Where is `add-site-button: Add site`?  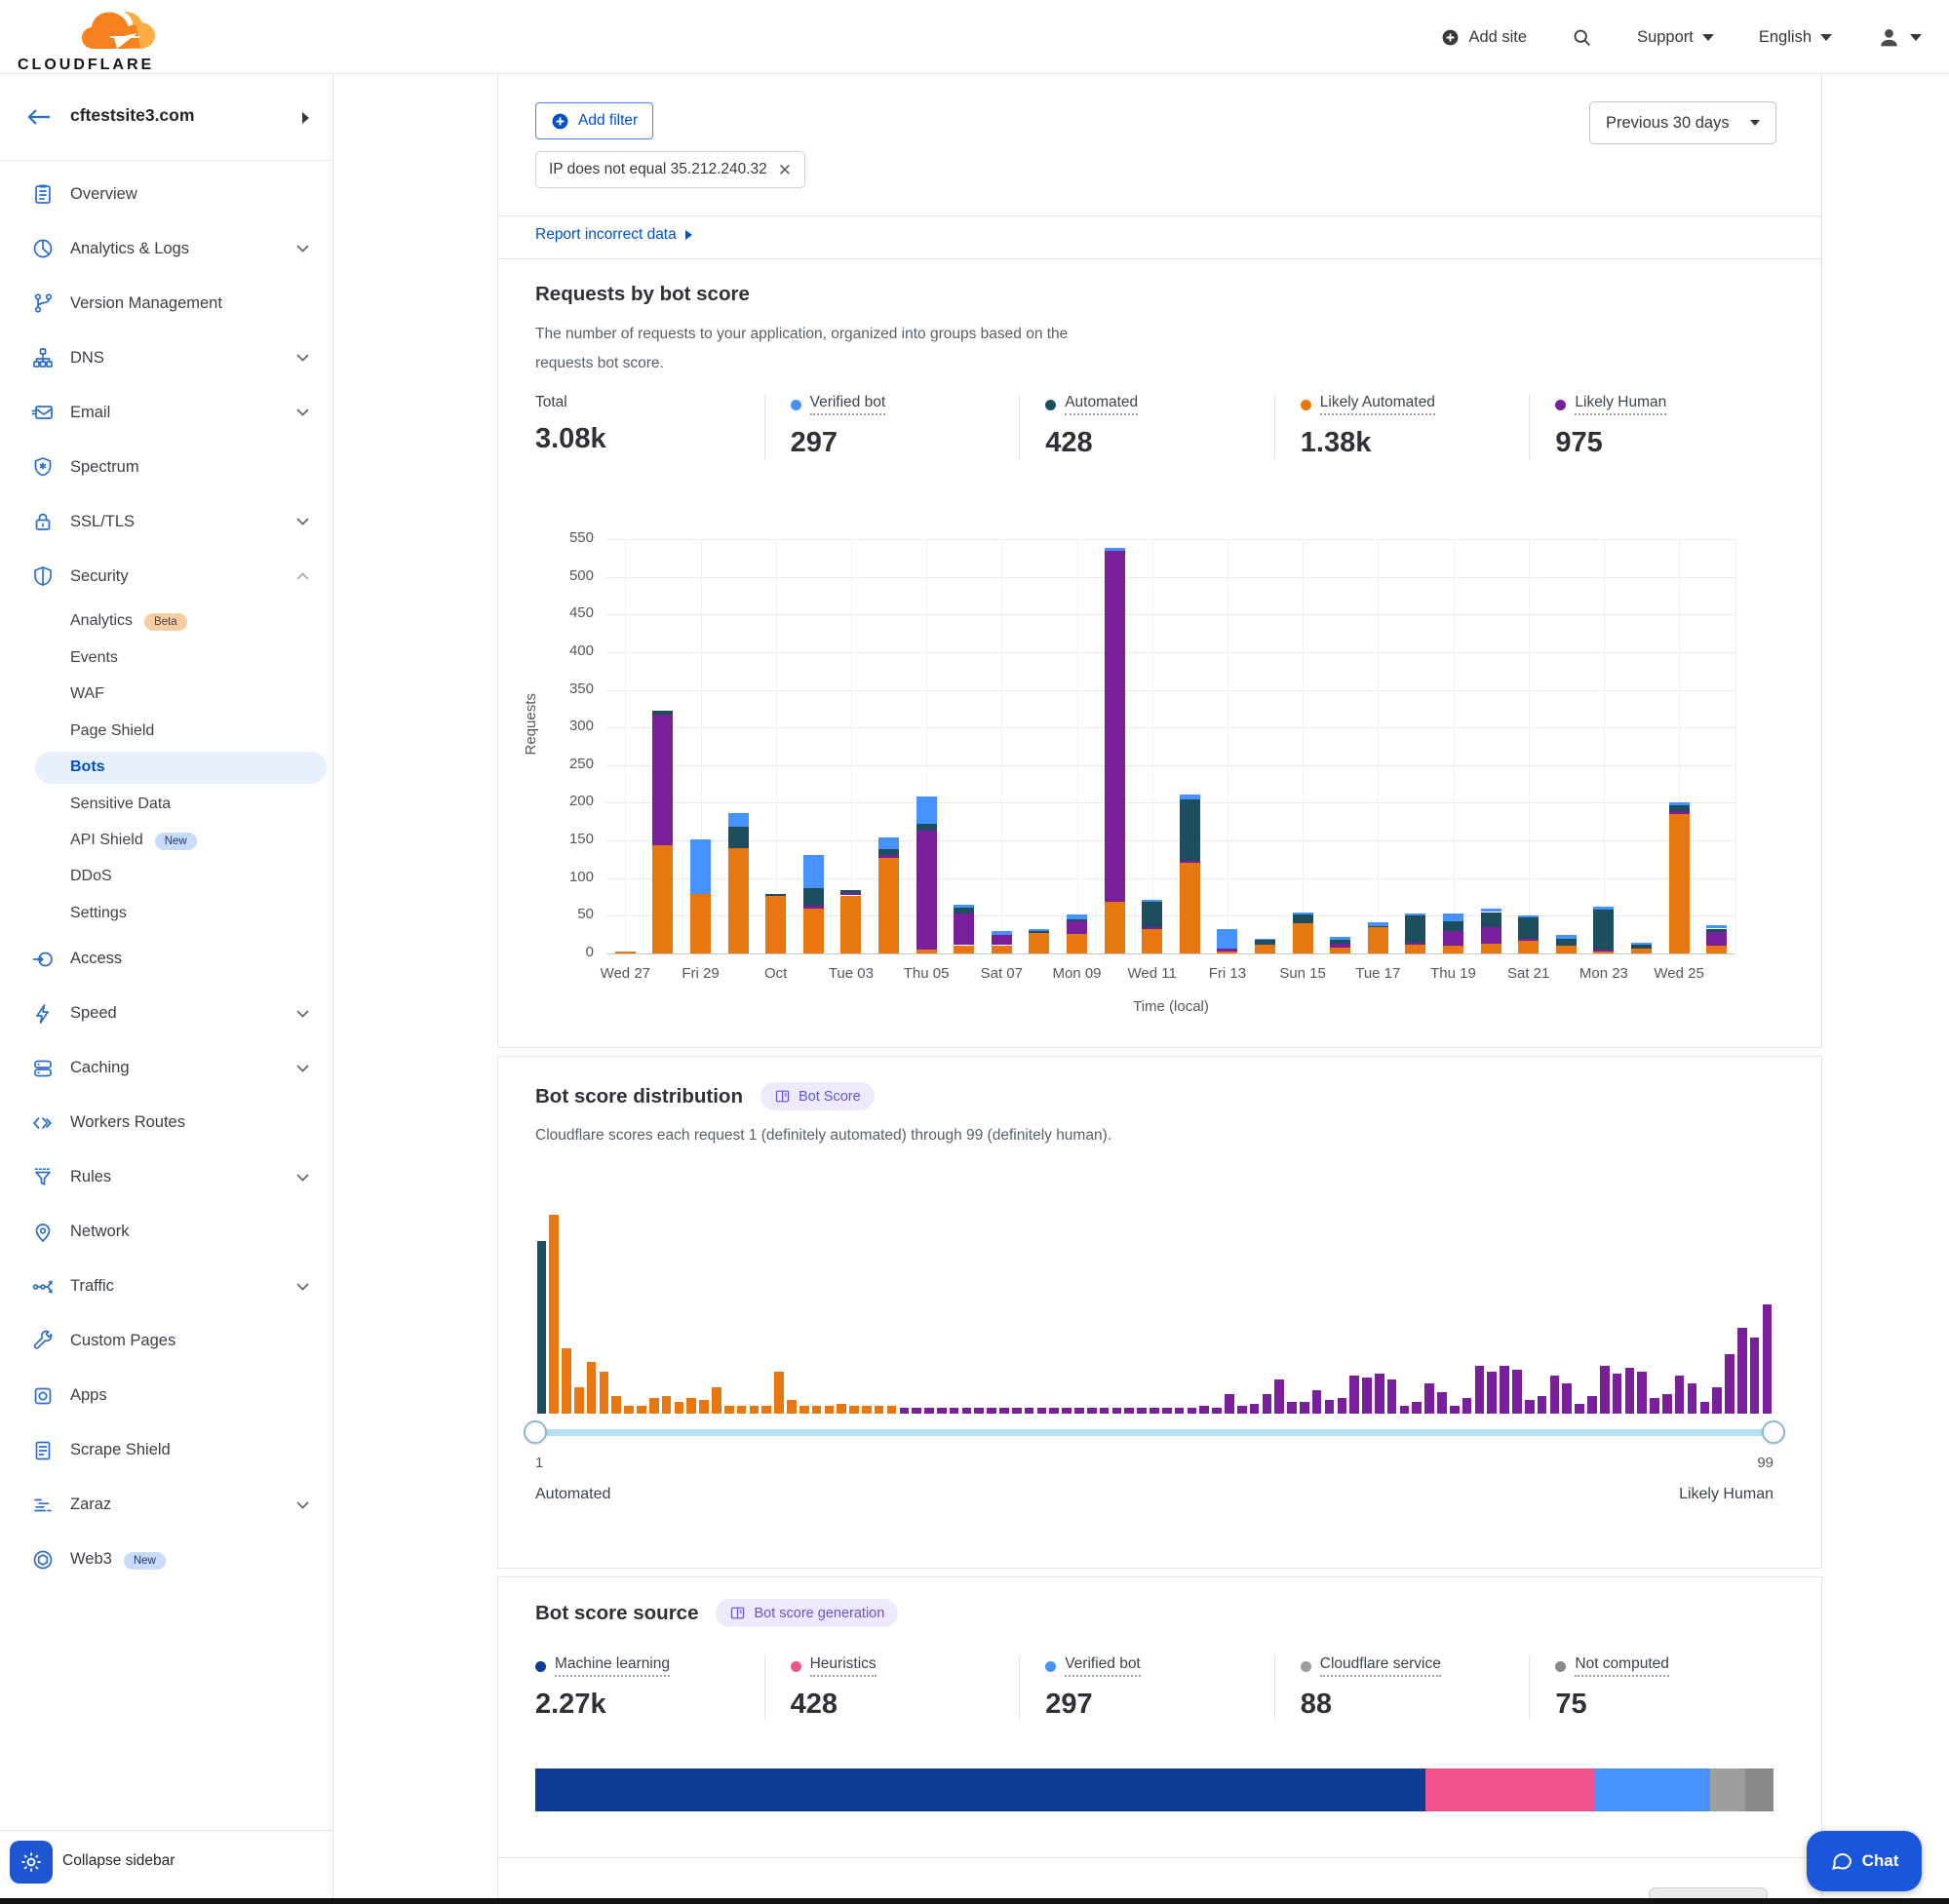
add-site-button: Add site is located at coordinates (1484, 37).